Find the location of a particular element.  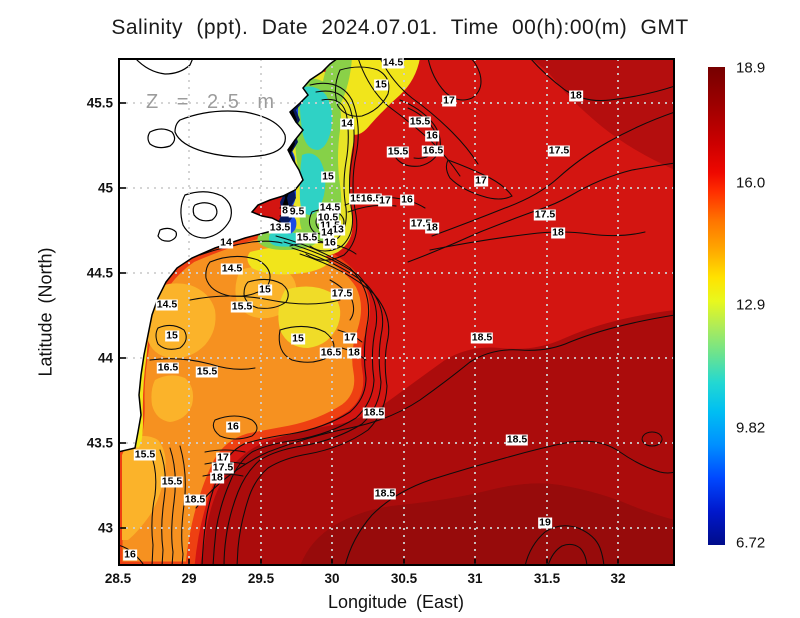

x-tick-label: 31.5 is located at coordinates (547, 578).